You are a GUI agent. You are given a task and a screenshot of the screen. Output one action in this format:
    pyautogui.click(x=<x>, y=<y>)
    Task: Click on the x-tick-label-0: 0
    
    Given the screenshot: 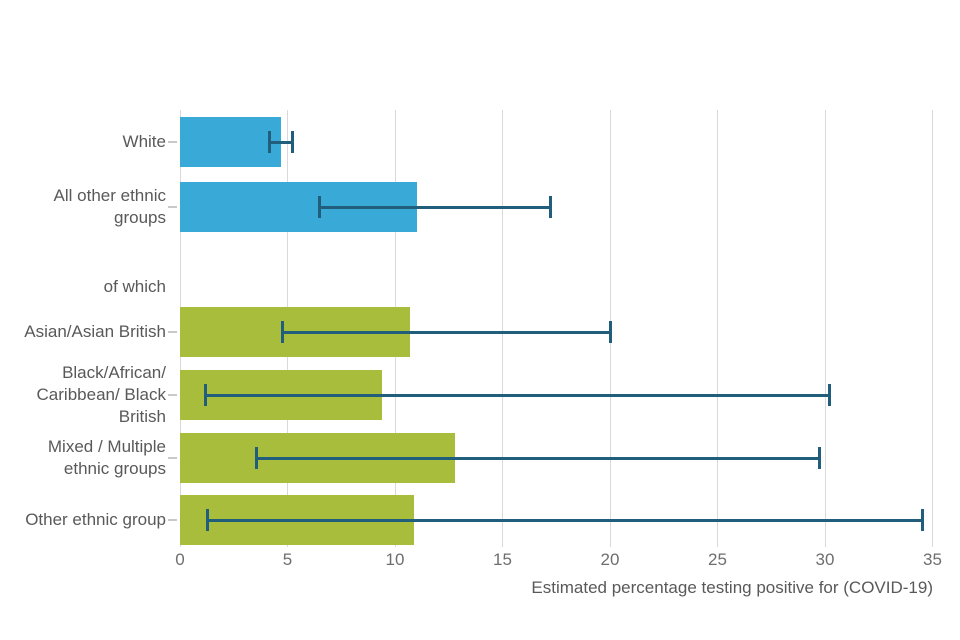 What is the action you would take?
    pyautogui.click(x=180, y=559)
    